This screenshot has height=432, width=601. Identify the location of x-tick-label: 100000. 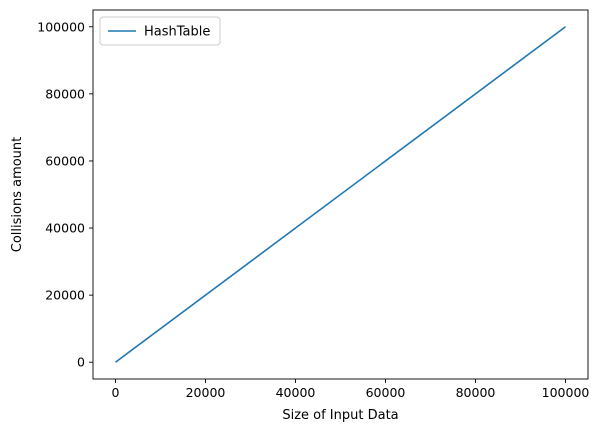
(566, 392).